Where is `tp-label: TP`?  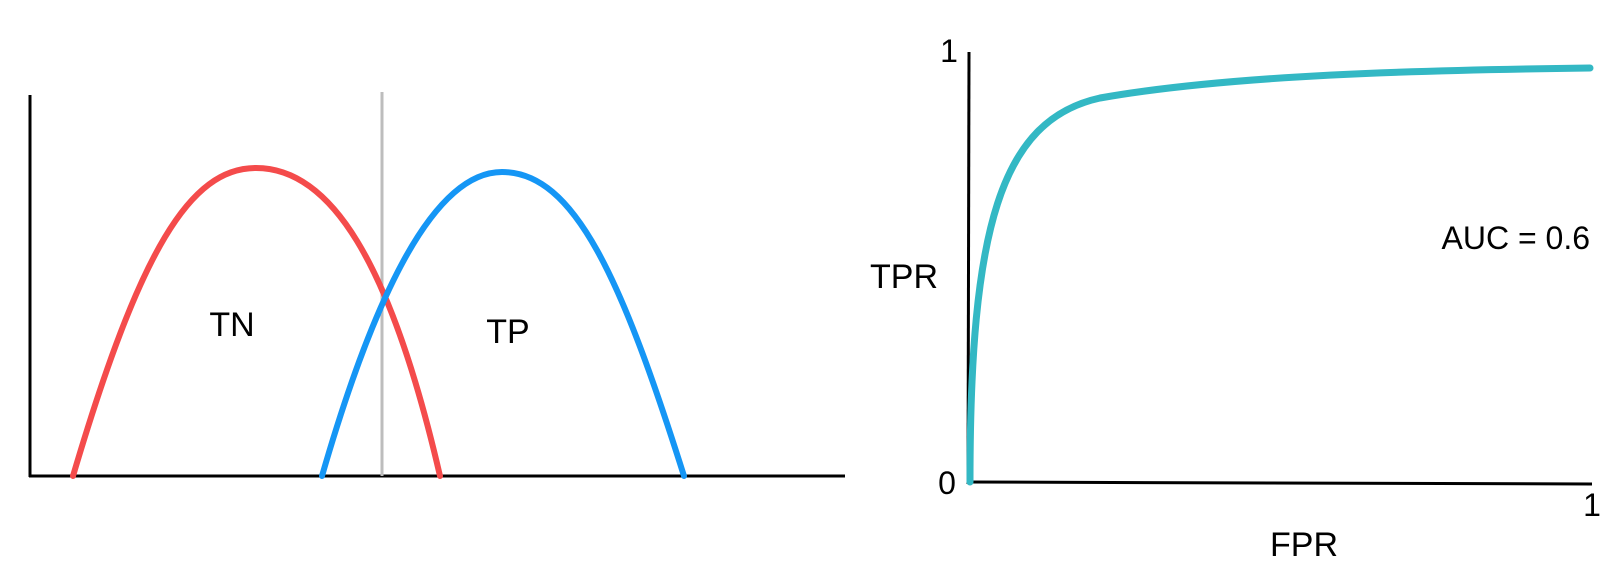
tp-label: TP is located at coordinates (507, 332).